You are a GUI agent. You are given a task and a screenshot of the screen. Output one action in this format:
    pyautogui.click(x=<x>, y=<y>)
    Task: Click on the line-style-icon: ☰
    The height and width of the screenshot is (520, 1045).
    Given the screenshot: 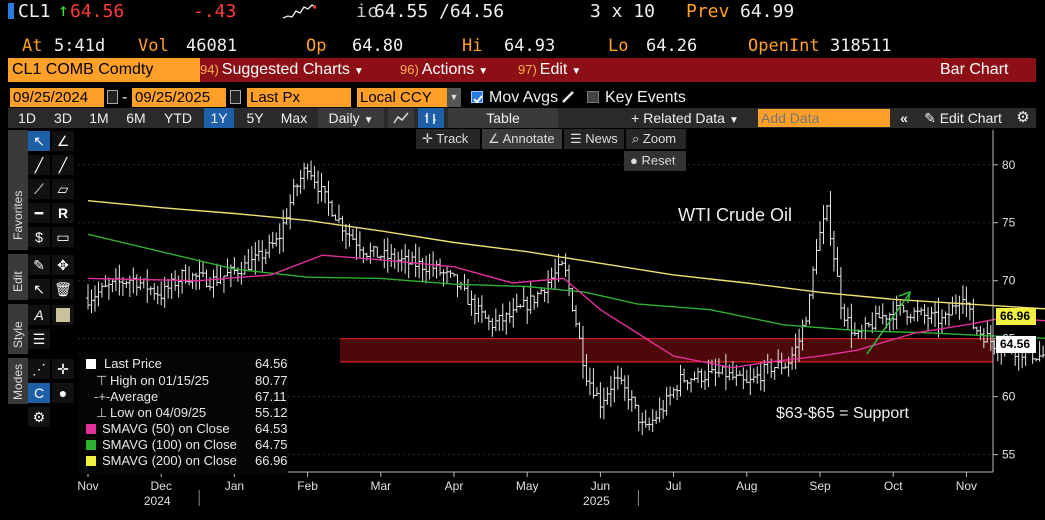 What is the action you would take?
    pyautogui.click(x=39, y=339)
    